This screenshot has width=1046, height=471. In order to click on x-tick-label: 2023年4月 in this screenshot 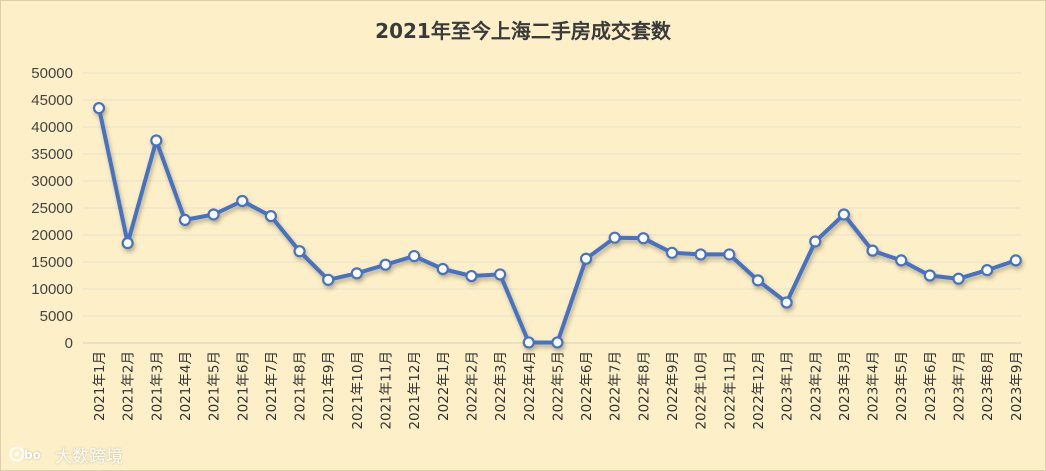, I will do `click(874, 386)`.